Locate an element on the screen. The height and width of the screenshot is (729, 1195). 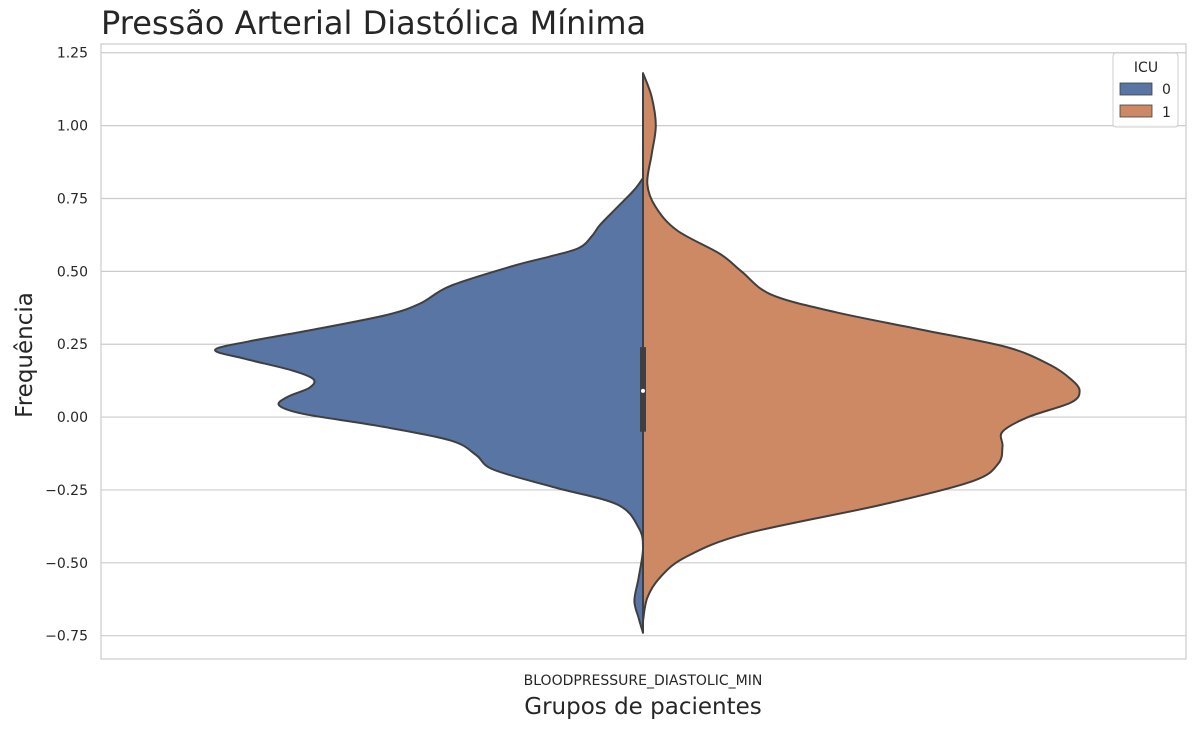
chart-title: Pressão Arterial Diastólica Mínima is located at coordinates (373, 23).